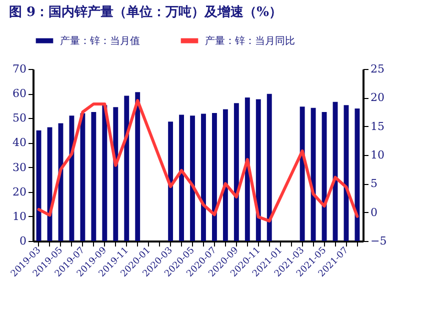 The image size is (439, 323). I want to click on y2-tick-label: 10, so click(377, 155).